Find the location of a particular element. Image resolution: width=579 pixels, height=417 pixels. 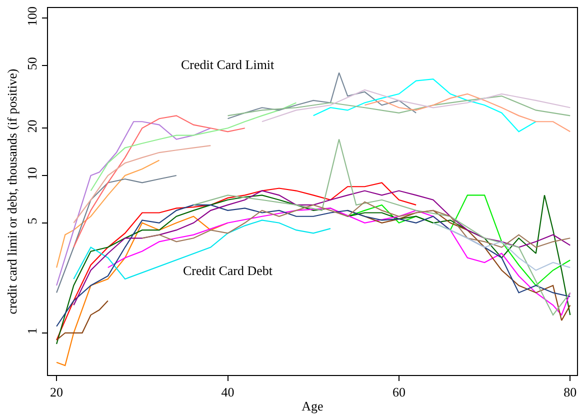

x-tick-label: 80 is located at coordinates (570, 392).